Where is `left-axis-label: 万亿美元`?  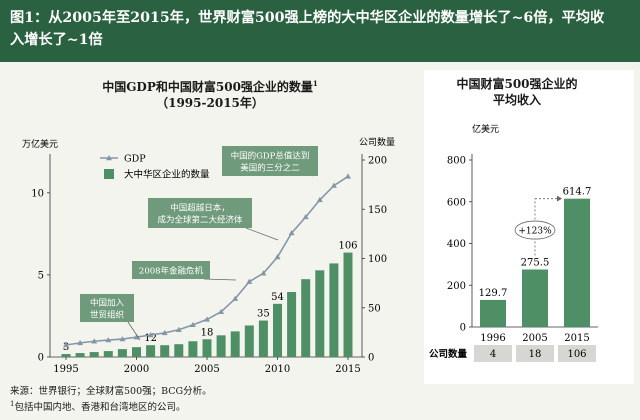
left-axis-label: 万亿美元 is located at coordinates (40, 144).